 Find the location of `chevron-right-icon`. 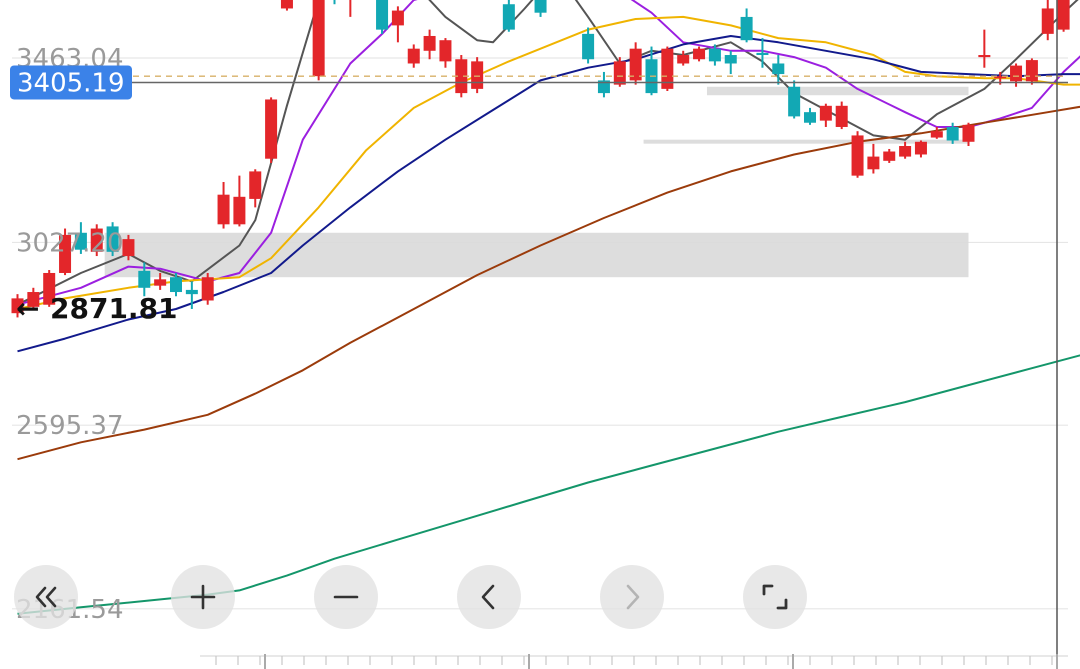

chevron-right-icon is located at coordinates (633, 597).